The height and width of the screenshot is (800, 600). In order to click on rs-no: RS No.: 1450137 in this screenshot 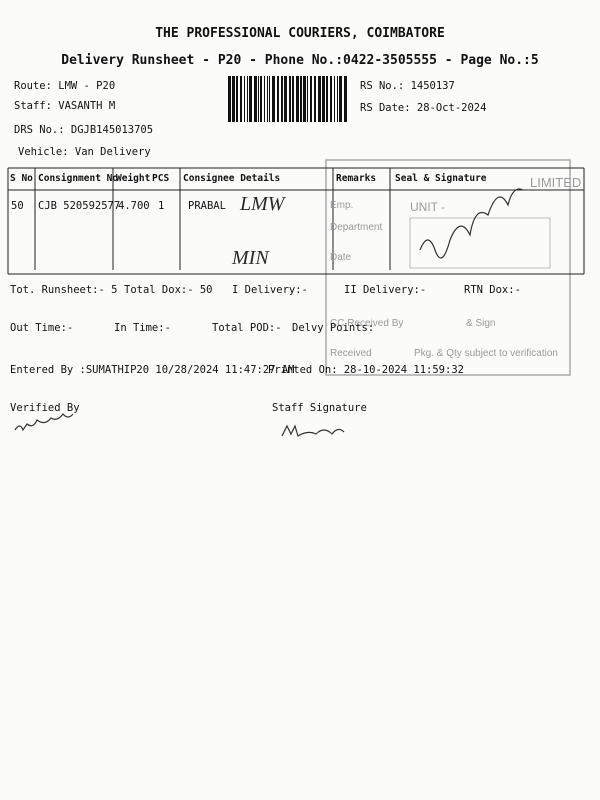, I will do `click(407, 86)`.